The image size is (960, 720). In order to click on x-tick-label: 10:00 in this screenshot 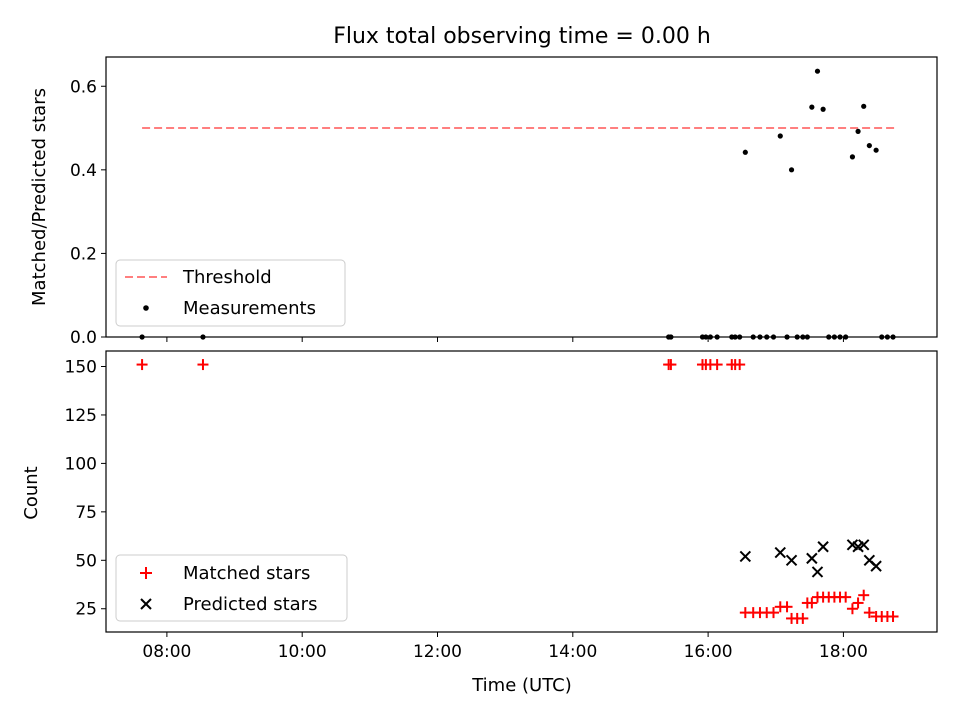, I will do `click(302, 652)`.